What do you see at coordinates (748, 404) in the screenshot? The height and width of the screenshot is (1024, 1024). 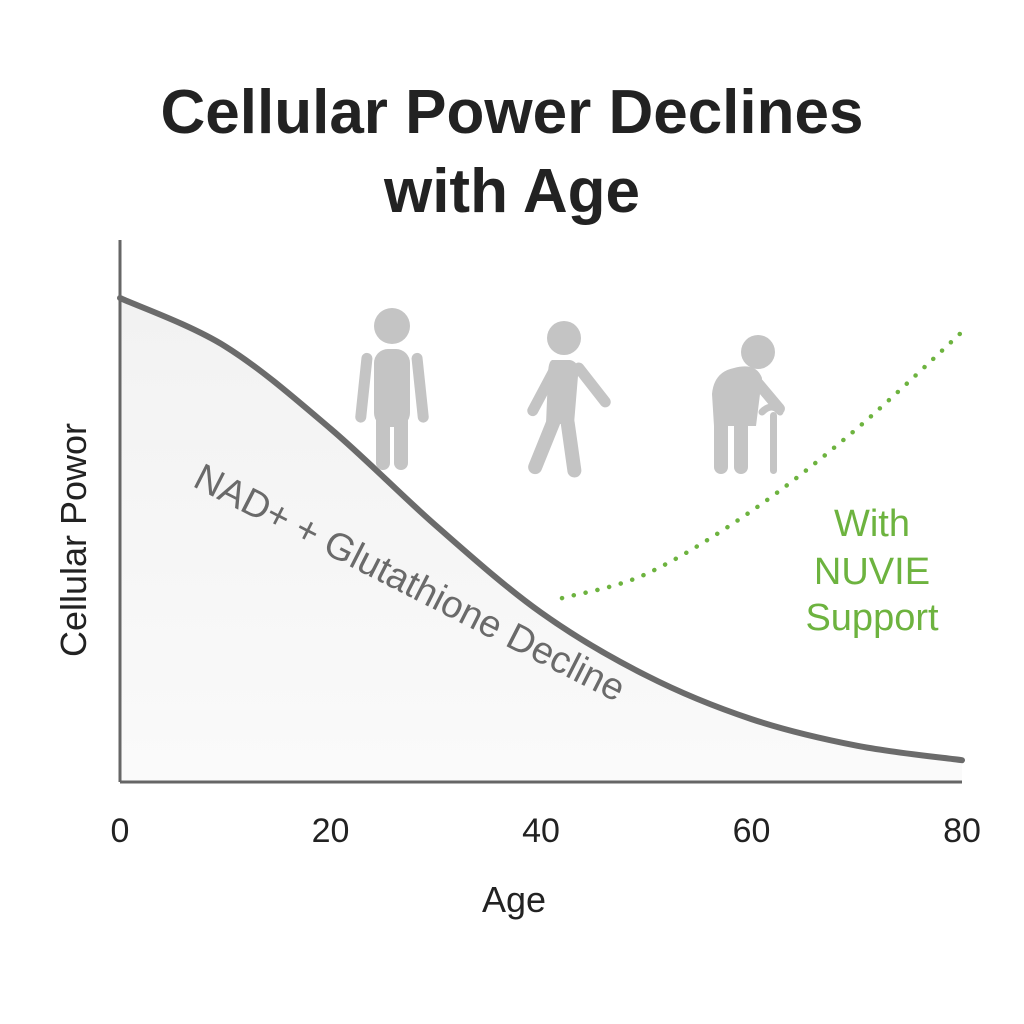 I see `elderly-with-cane-figure-icon` at bounding box center [748, 404].